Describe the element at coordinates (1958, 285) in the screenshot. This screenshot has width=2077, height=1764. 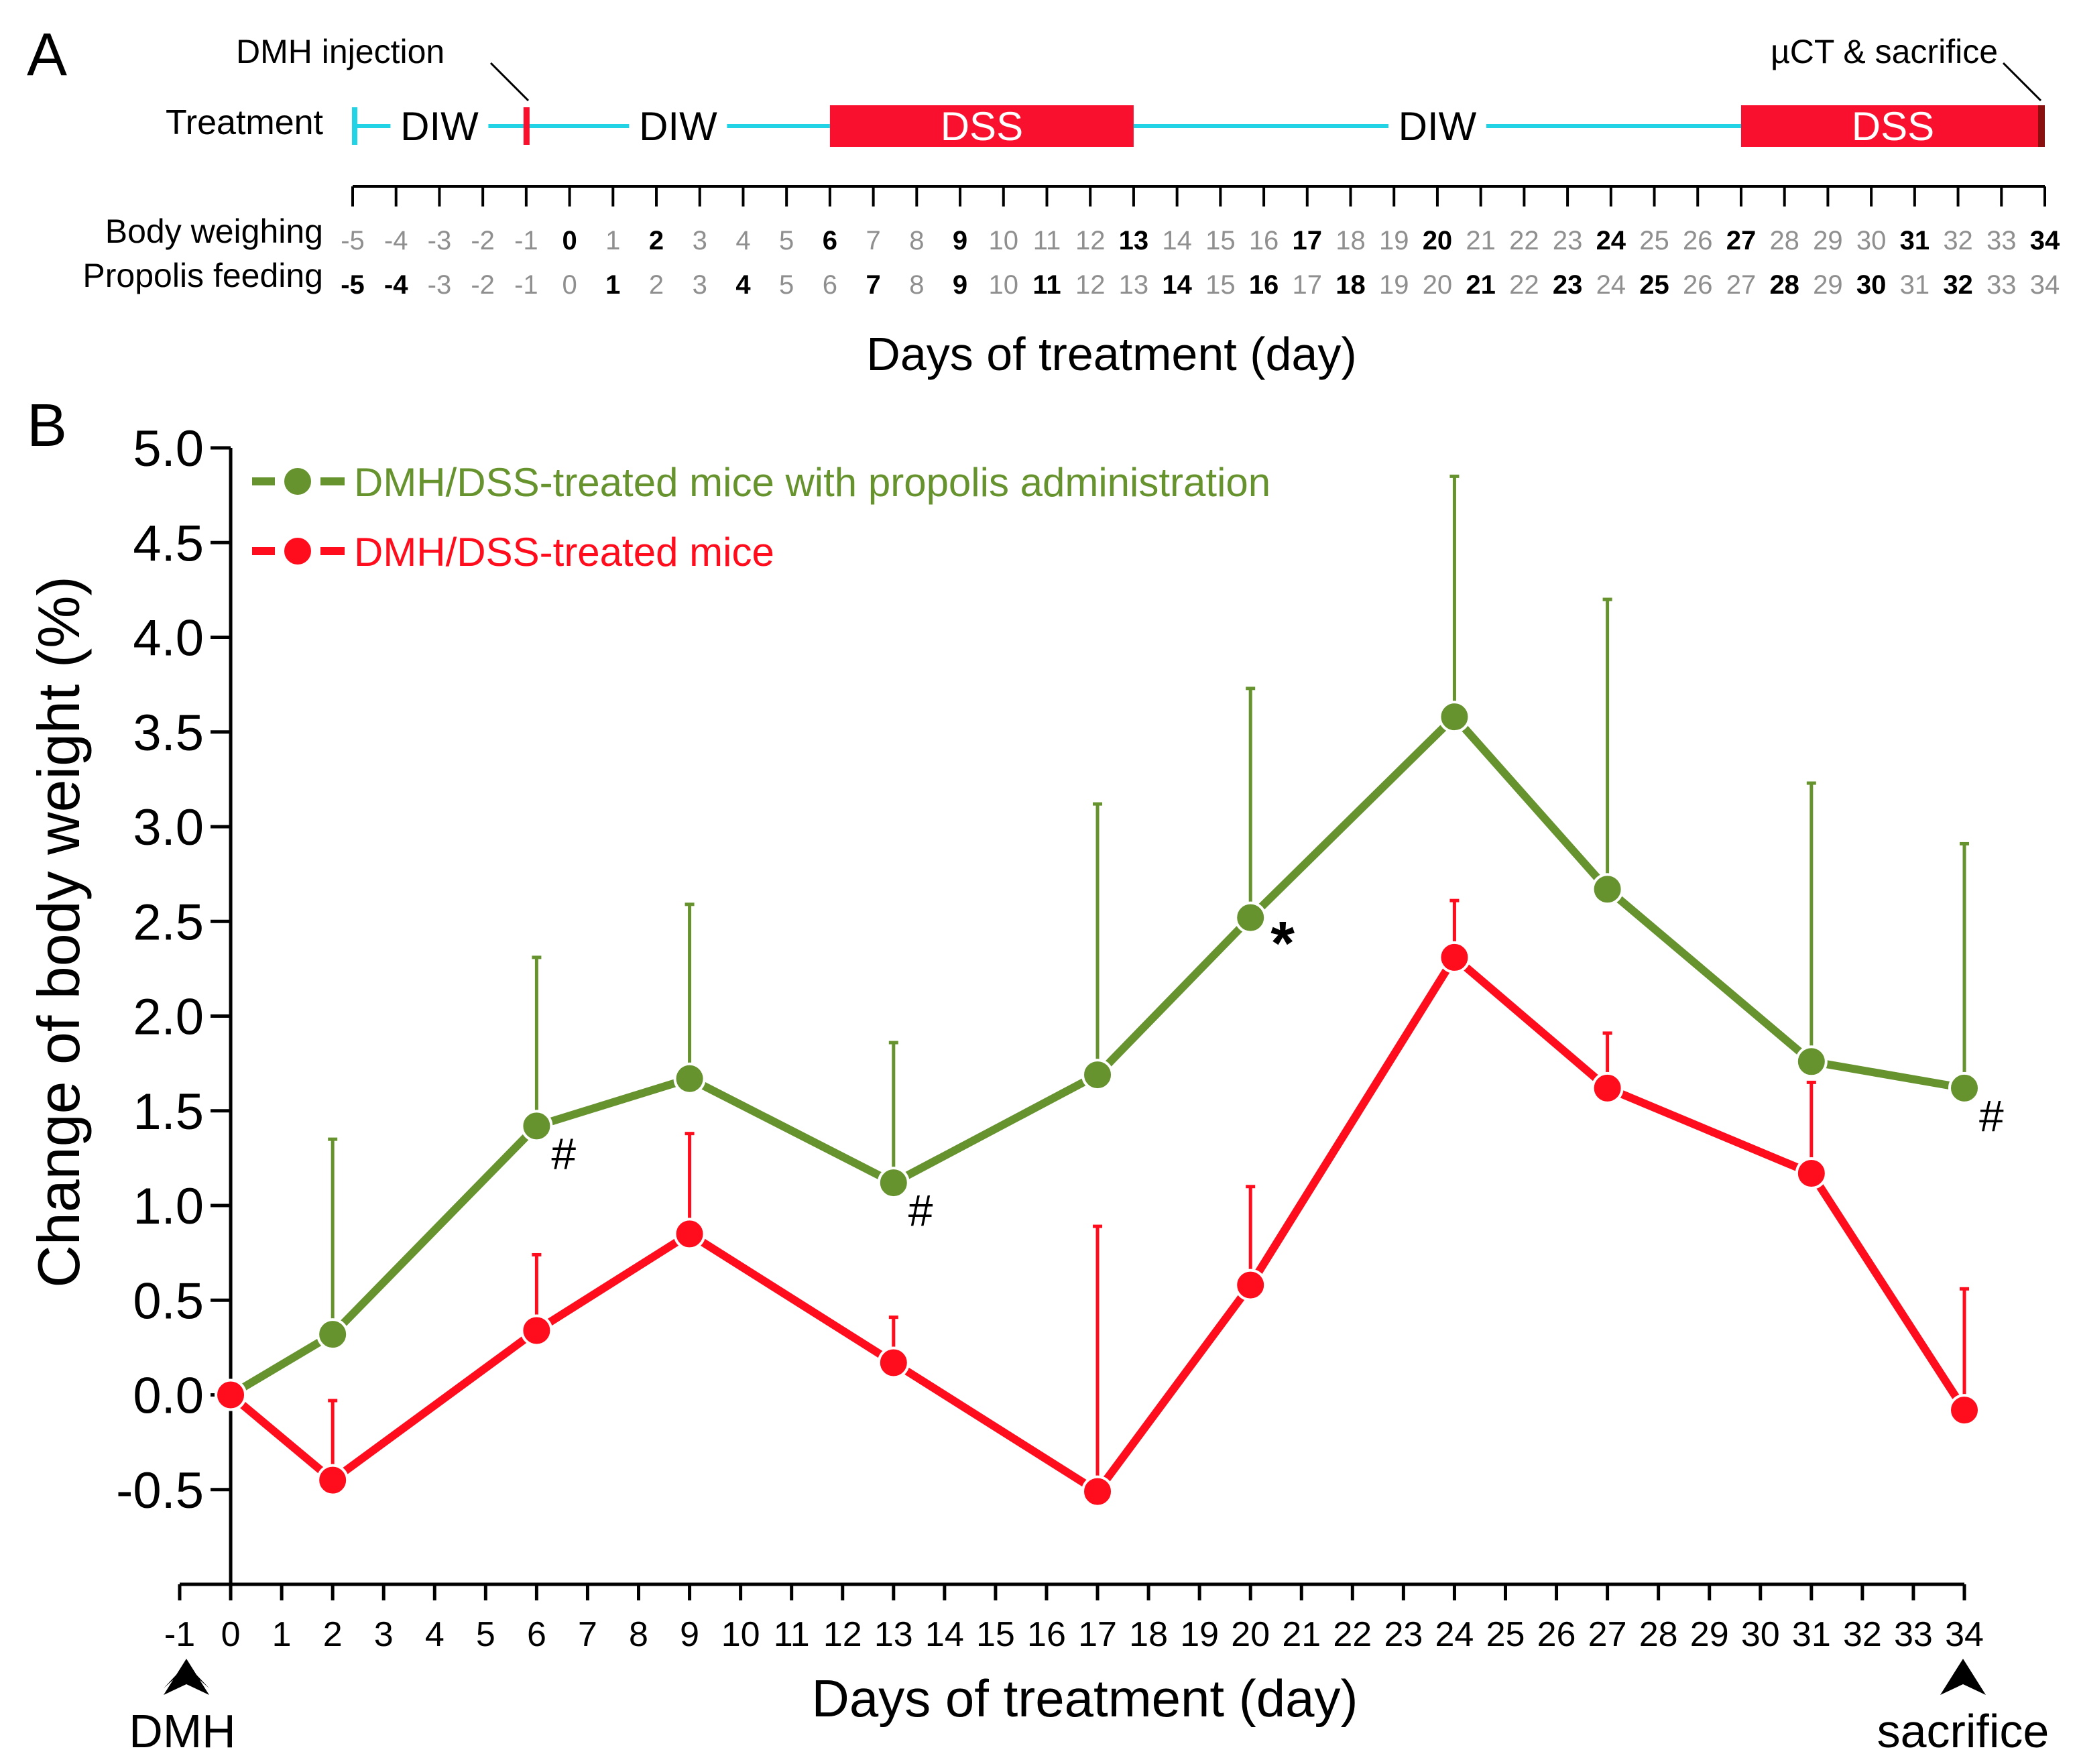
I see `propolis-feeding-day: 32` at that location.